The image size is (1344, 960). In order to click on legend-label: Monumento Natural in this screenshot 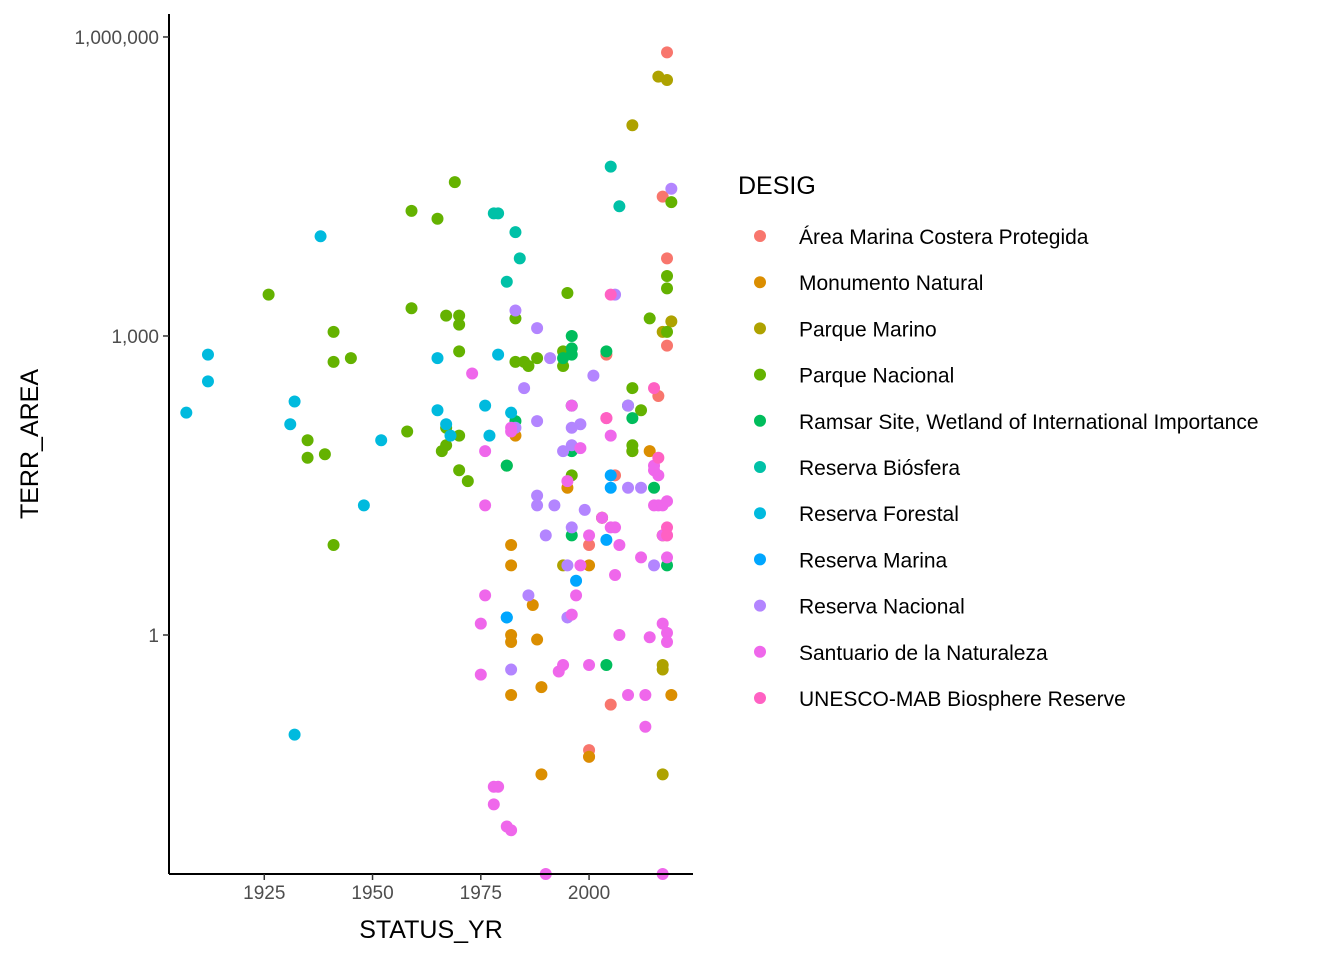, I will do `click(891, 283)`.